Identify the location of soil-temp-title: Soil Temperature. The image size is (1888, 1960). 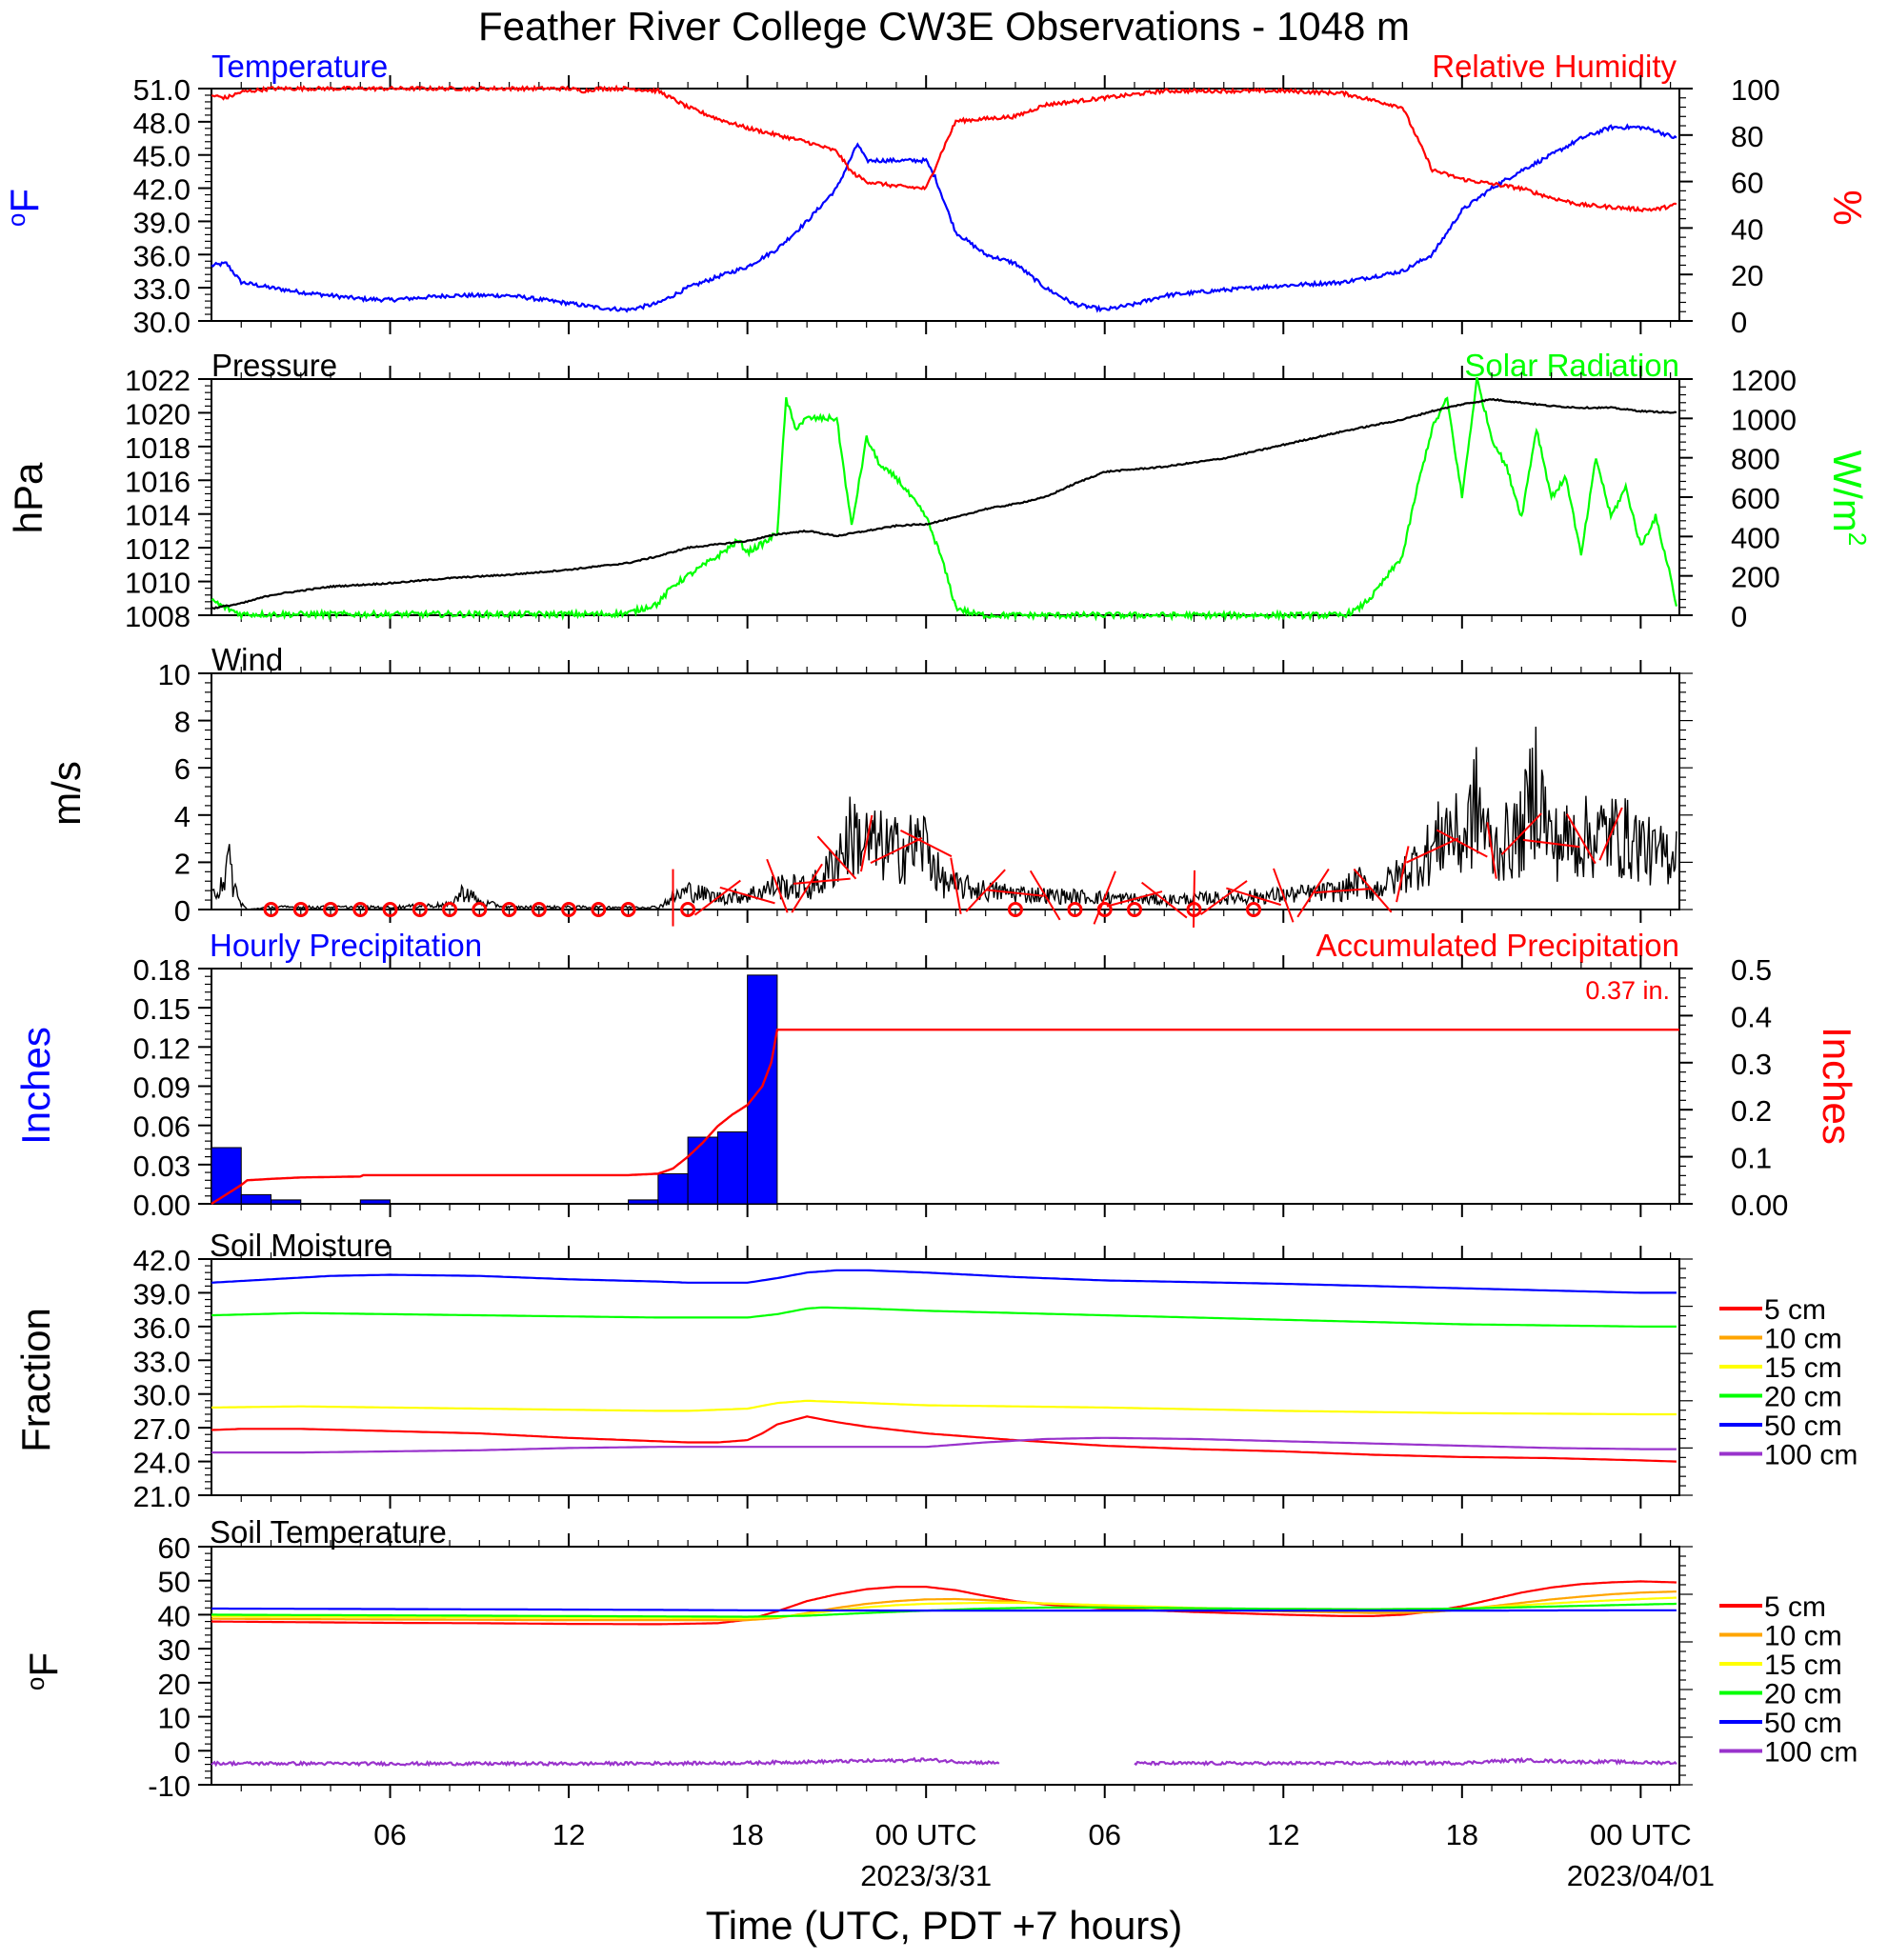
(328, 1532).